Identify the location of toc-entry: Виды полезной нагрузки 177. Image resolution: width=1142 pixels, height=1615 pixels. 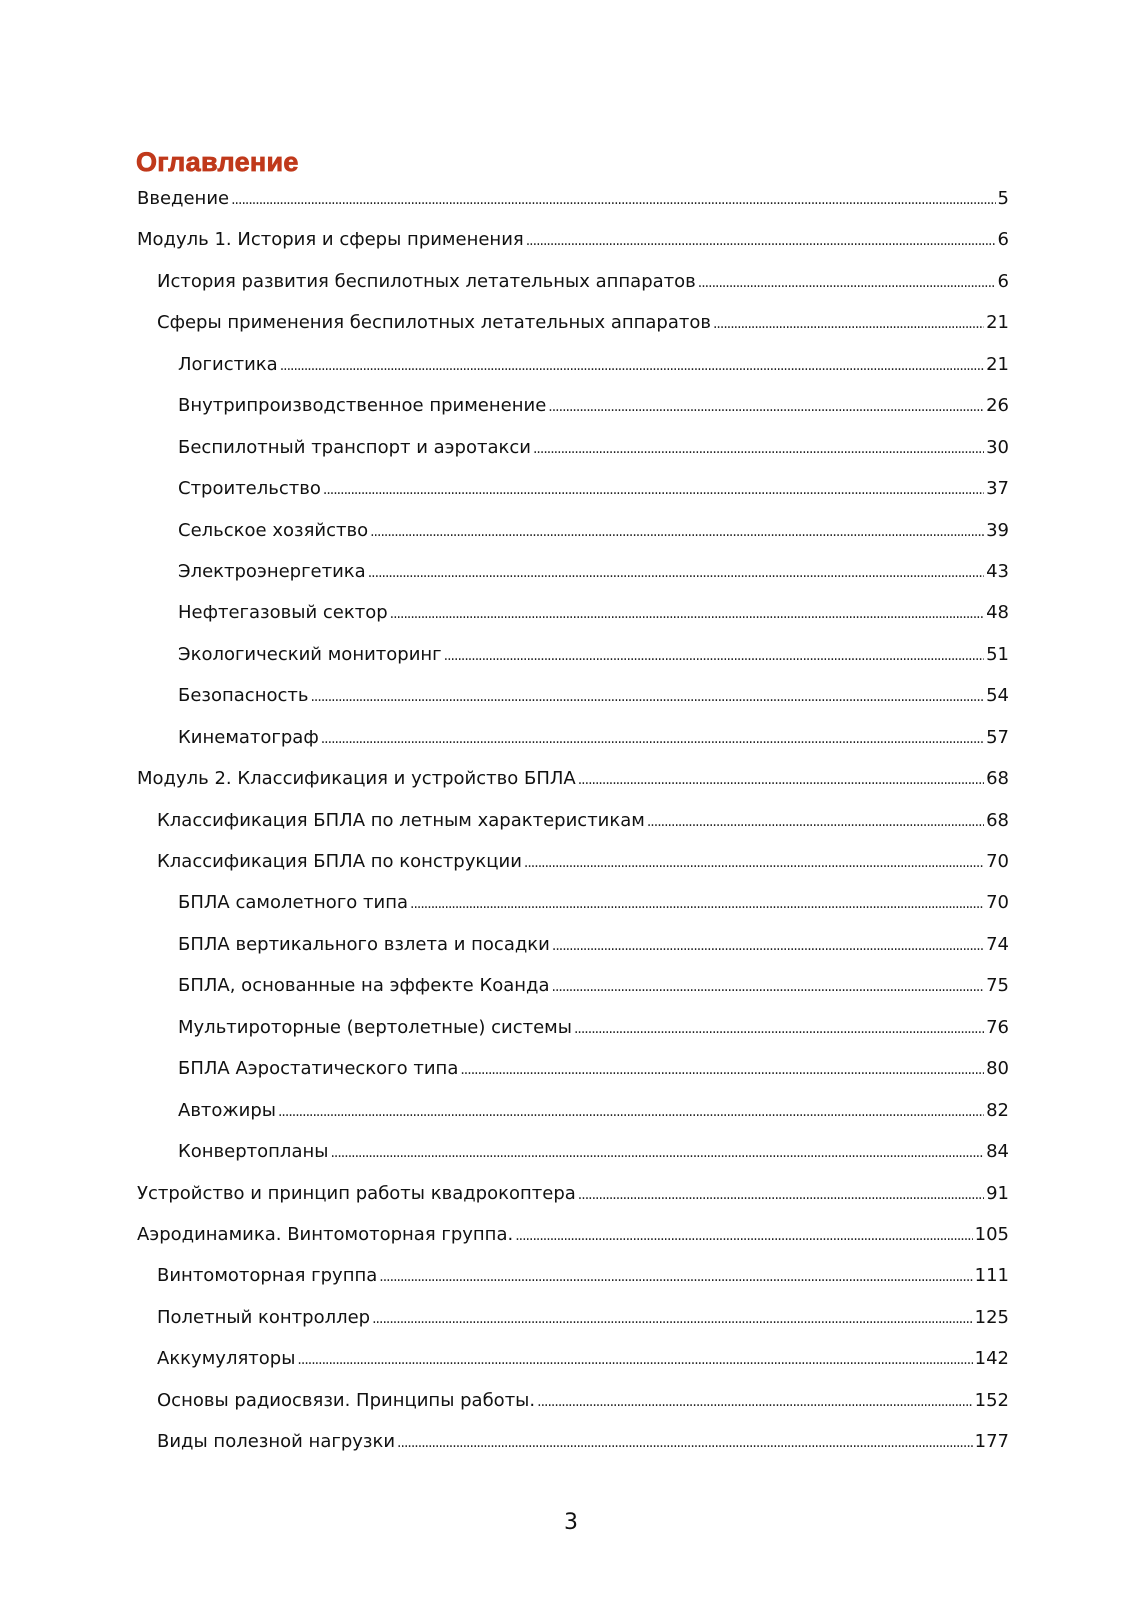
(573, 1451).